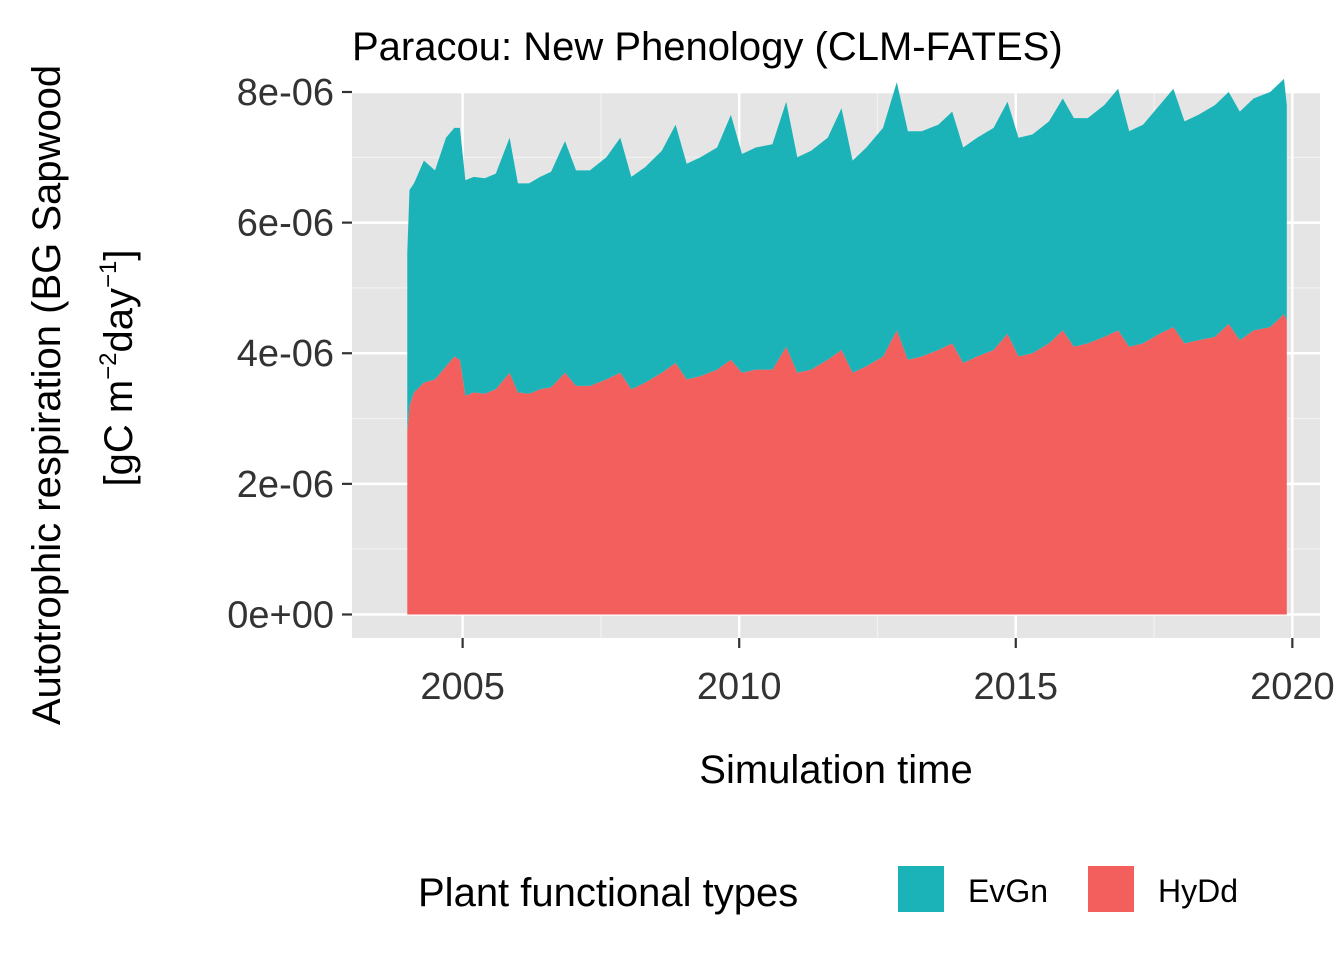  Describe the element at coordinates (285, 485) in the screenshot. I see `y-tick-label: 2e-06` at that location.